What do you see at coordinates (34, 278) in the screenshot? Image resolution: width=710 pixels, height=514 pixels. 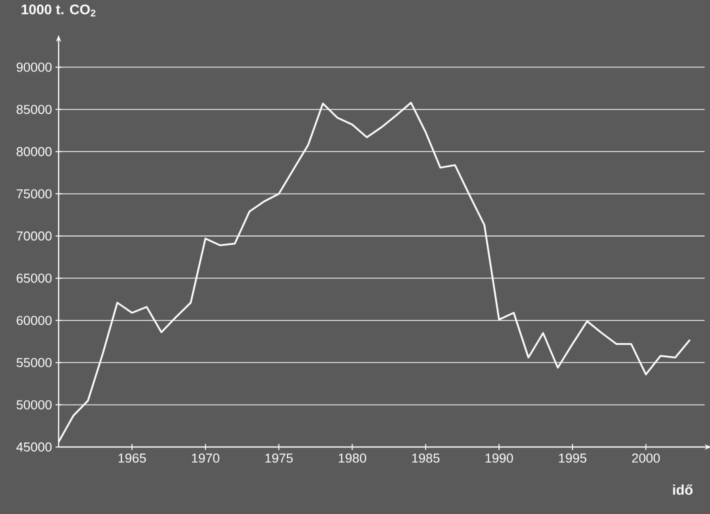 I see `y-tick-label: 65000` at bounding box center [34, 278].